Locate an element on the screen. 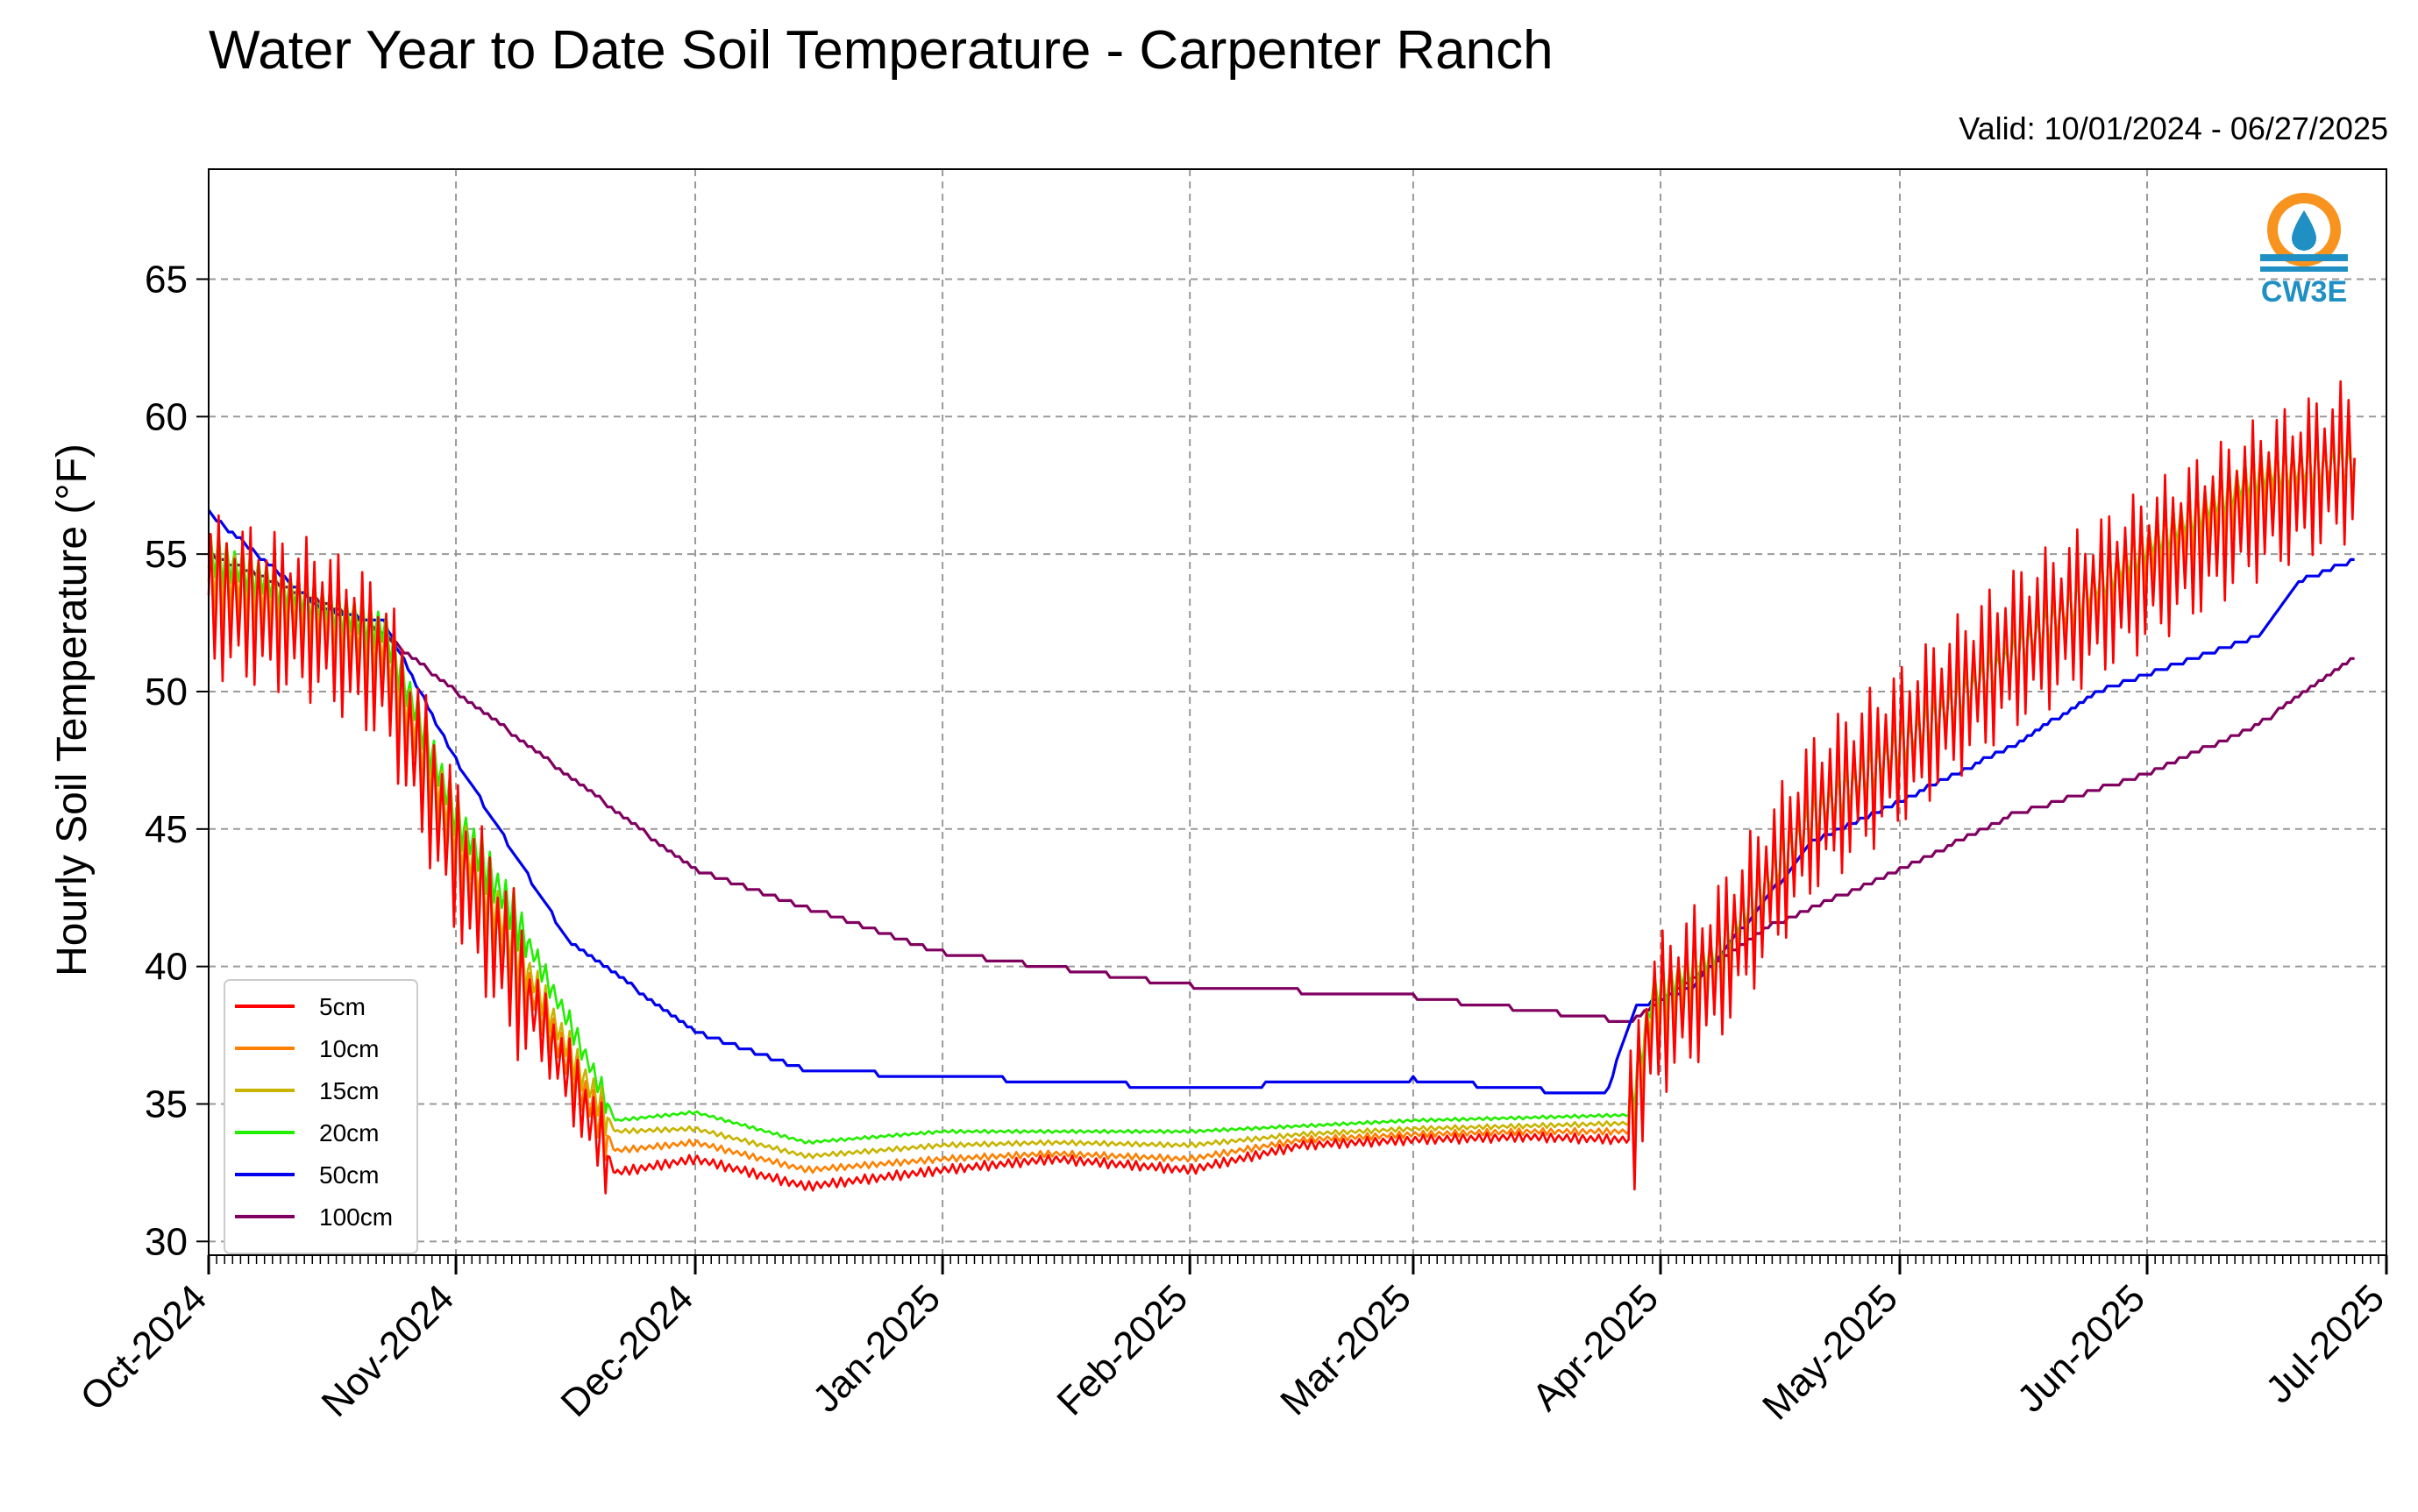  y-tick-label: 30 is located at coordinates (166, 1241).